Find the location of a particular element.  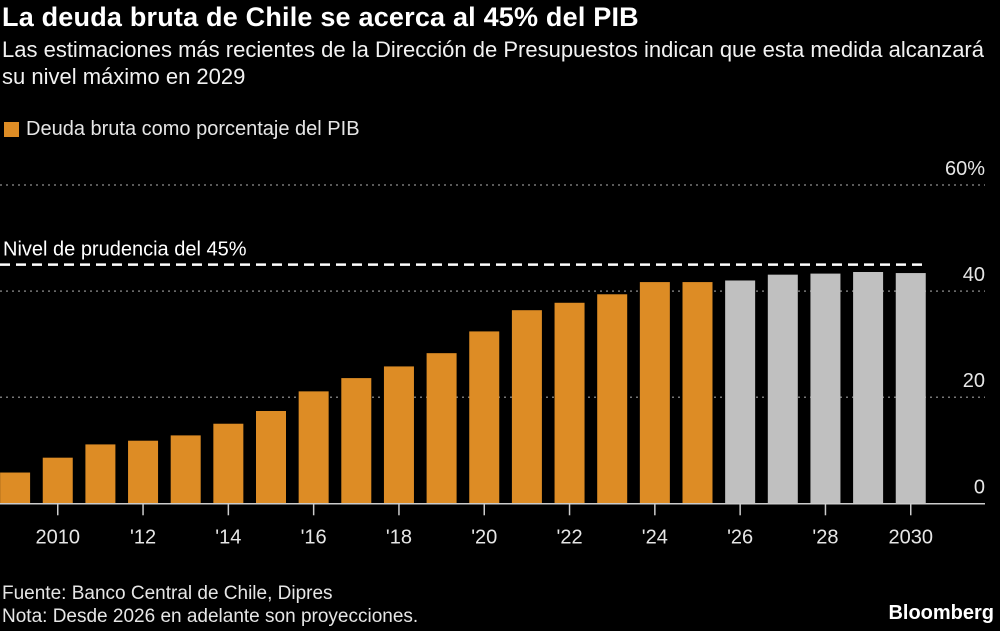

bar-2010 is located at coordinates (57, 480).